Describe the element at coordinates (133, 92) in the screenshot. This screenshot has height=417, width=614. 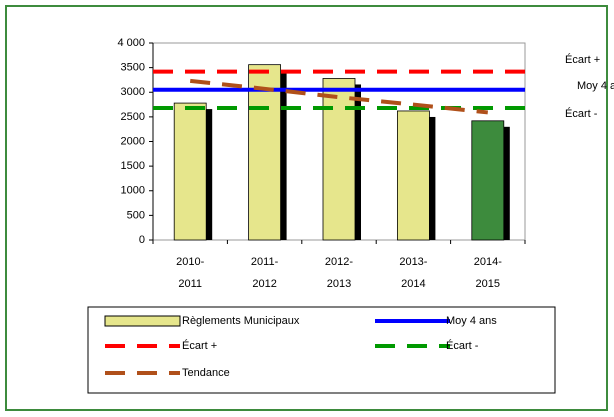
I see `y-tick-label: 3000` at that location.